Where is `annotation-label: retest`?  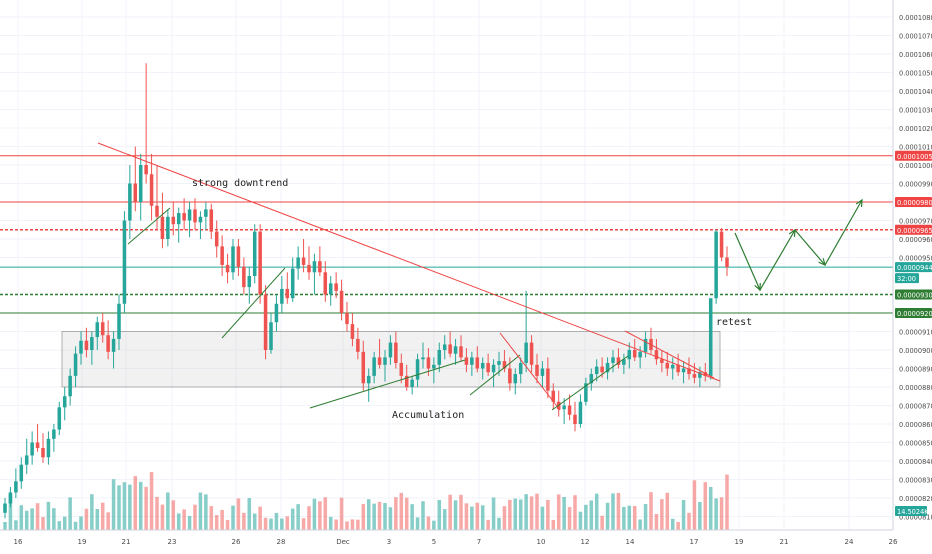 annotation-label: retest is located at coordinates (734, 322).